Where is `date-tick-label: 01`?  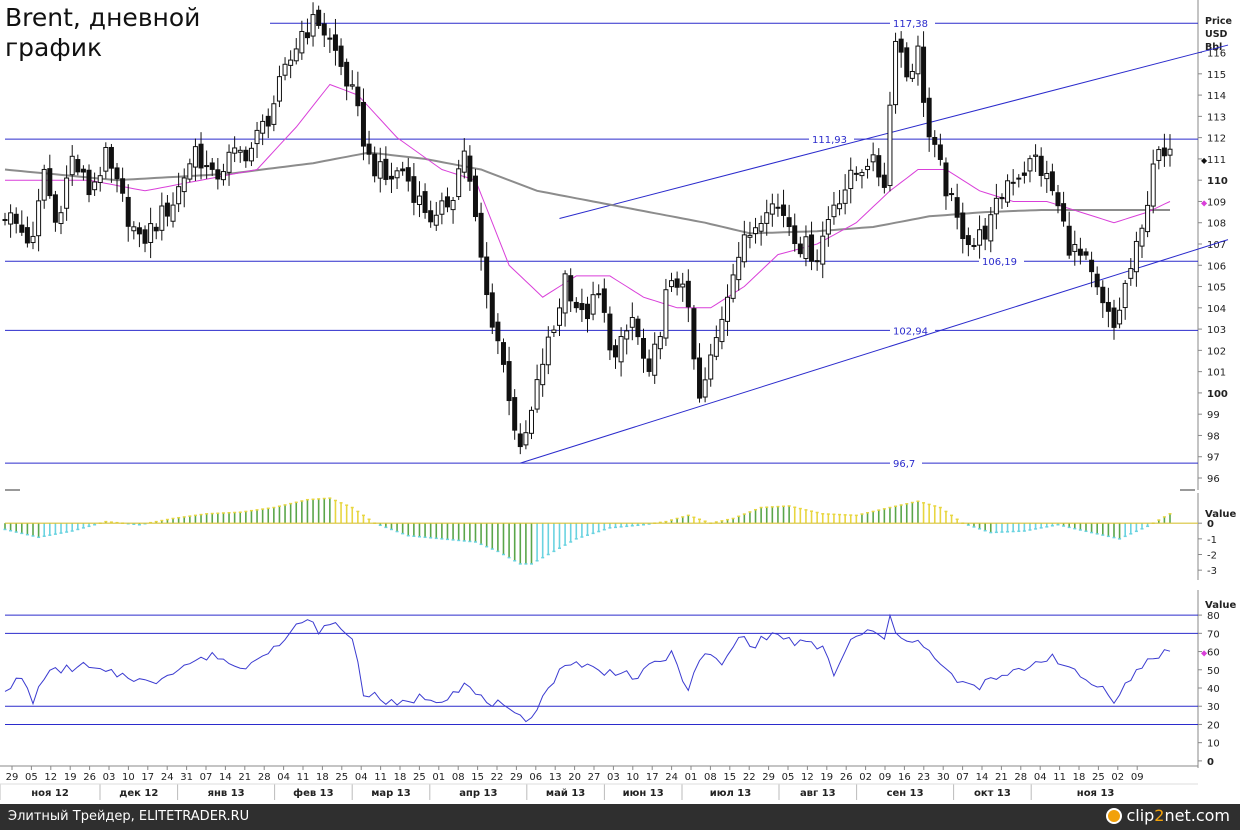
date-tick-label: 01 is located at coordinates (438, 777).